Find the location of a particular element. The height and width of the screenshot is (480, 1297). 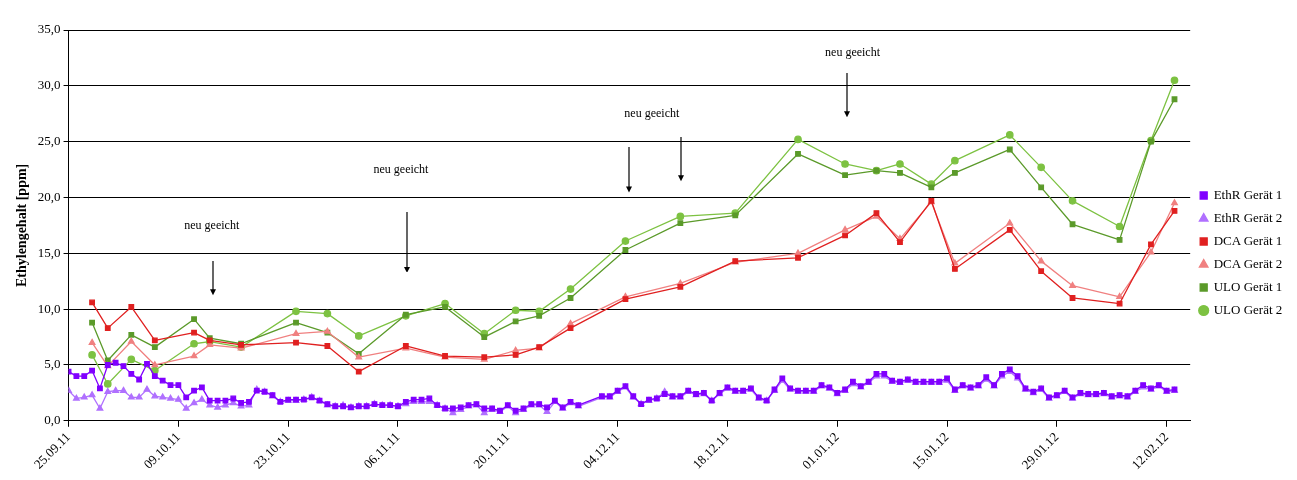

y-tick-label: 35,0 is located at coordinates (49, 29).